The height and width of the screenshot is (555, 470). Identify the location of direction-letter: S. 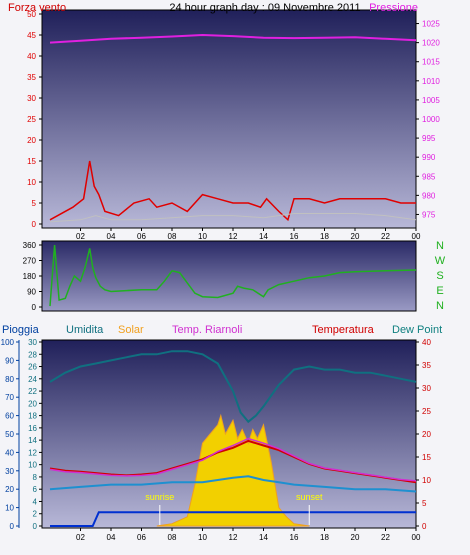
(439, 276).